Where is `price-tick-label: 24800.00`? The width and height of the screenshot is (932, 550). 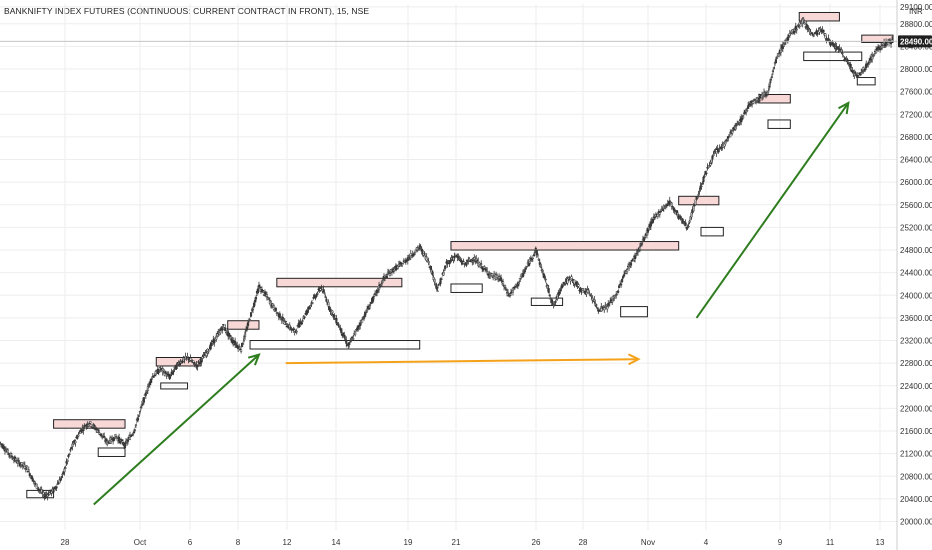
price-tick-label: 24800.00 is located at coordinates (916, 250).